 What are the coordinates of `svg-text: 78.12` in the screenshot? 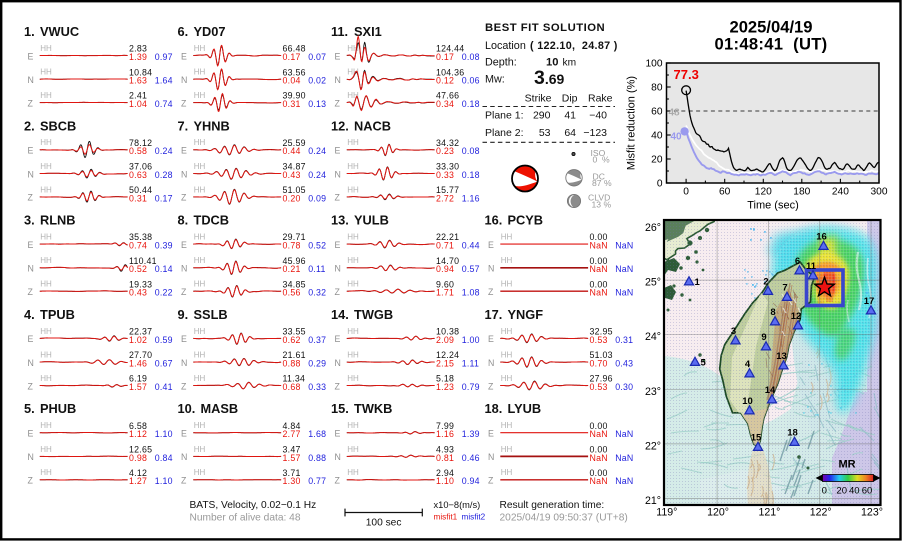 It's located at (140, 143).